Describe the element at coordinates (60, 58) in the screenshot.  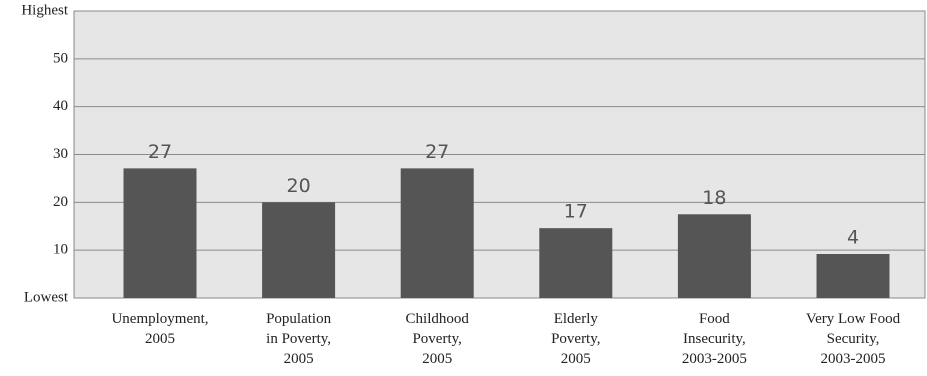
I see `y-tick-label: 50` at that location.